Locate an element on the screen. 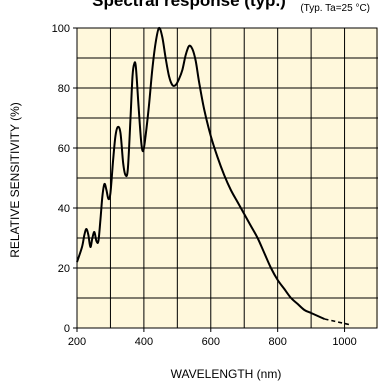 This screenshot has width=378, height=385. y-tick-label: 20 is located at coordinates (64, 269).